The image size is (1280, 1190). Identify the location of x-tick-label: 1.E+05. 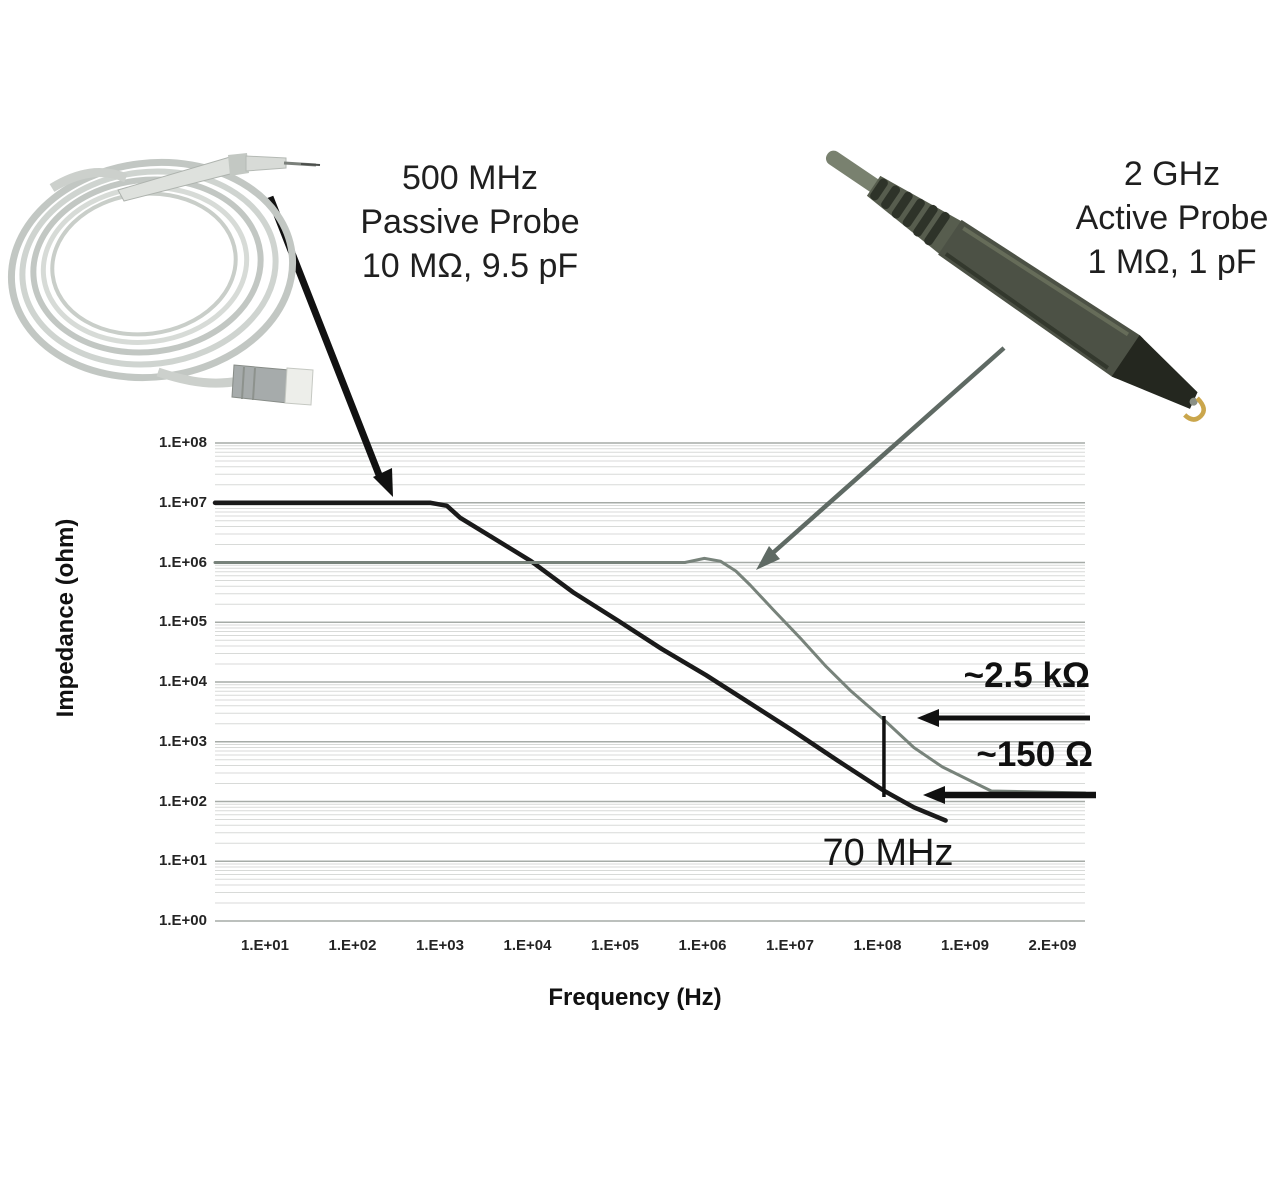
(615, 945).